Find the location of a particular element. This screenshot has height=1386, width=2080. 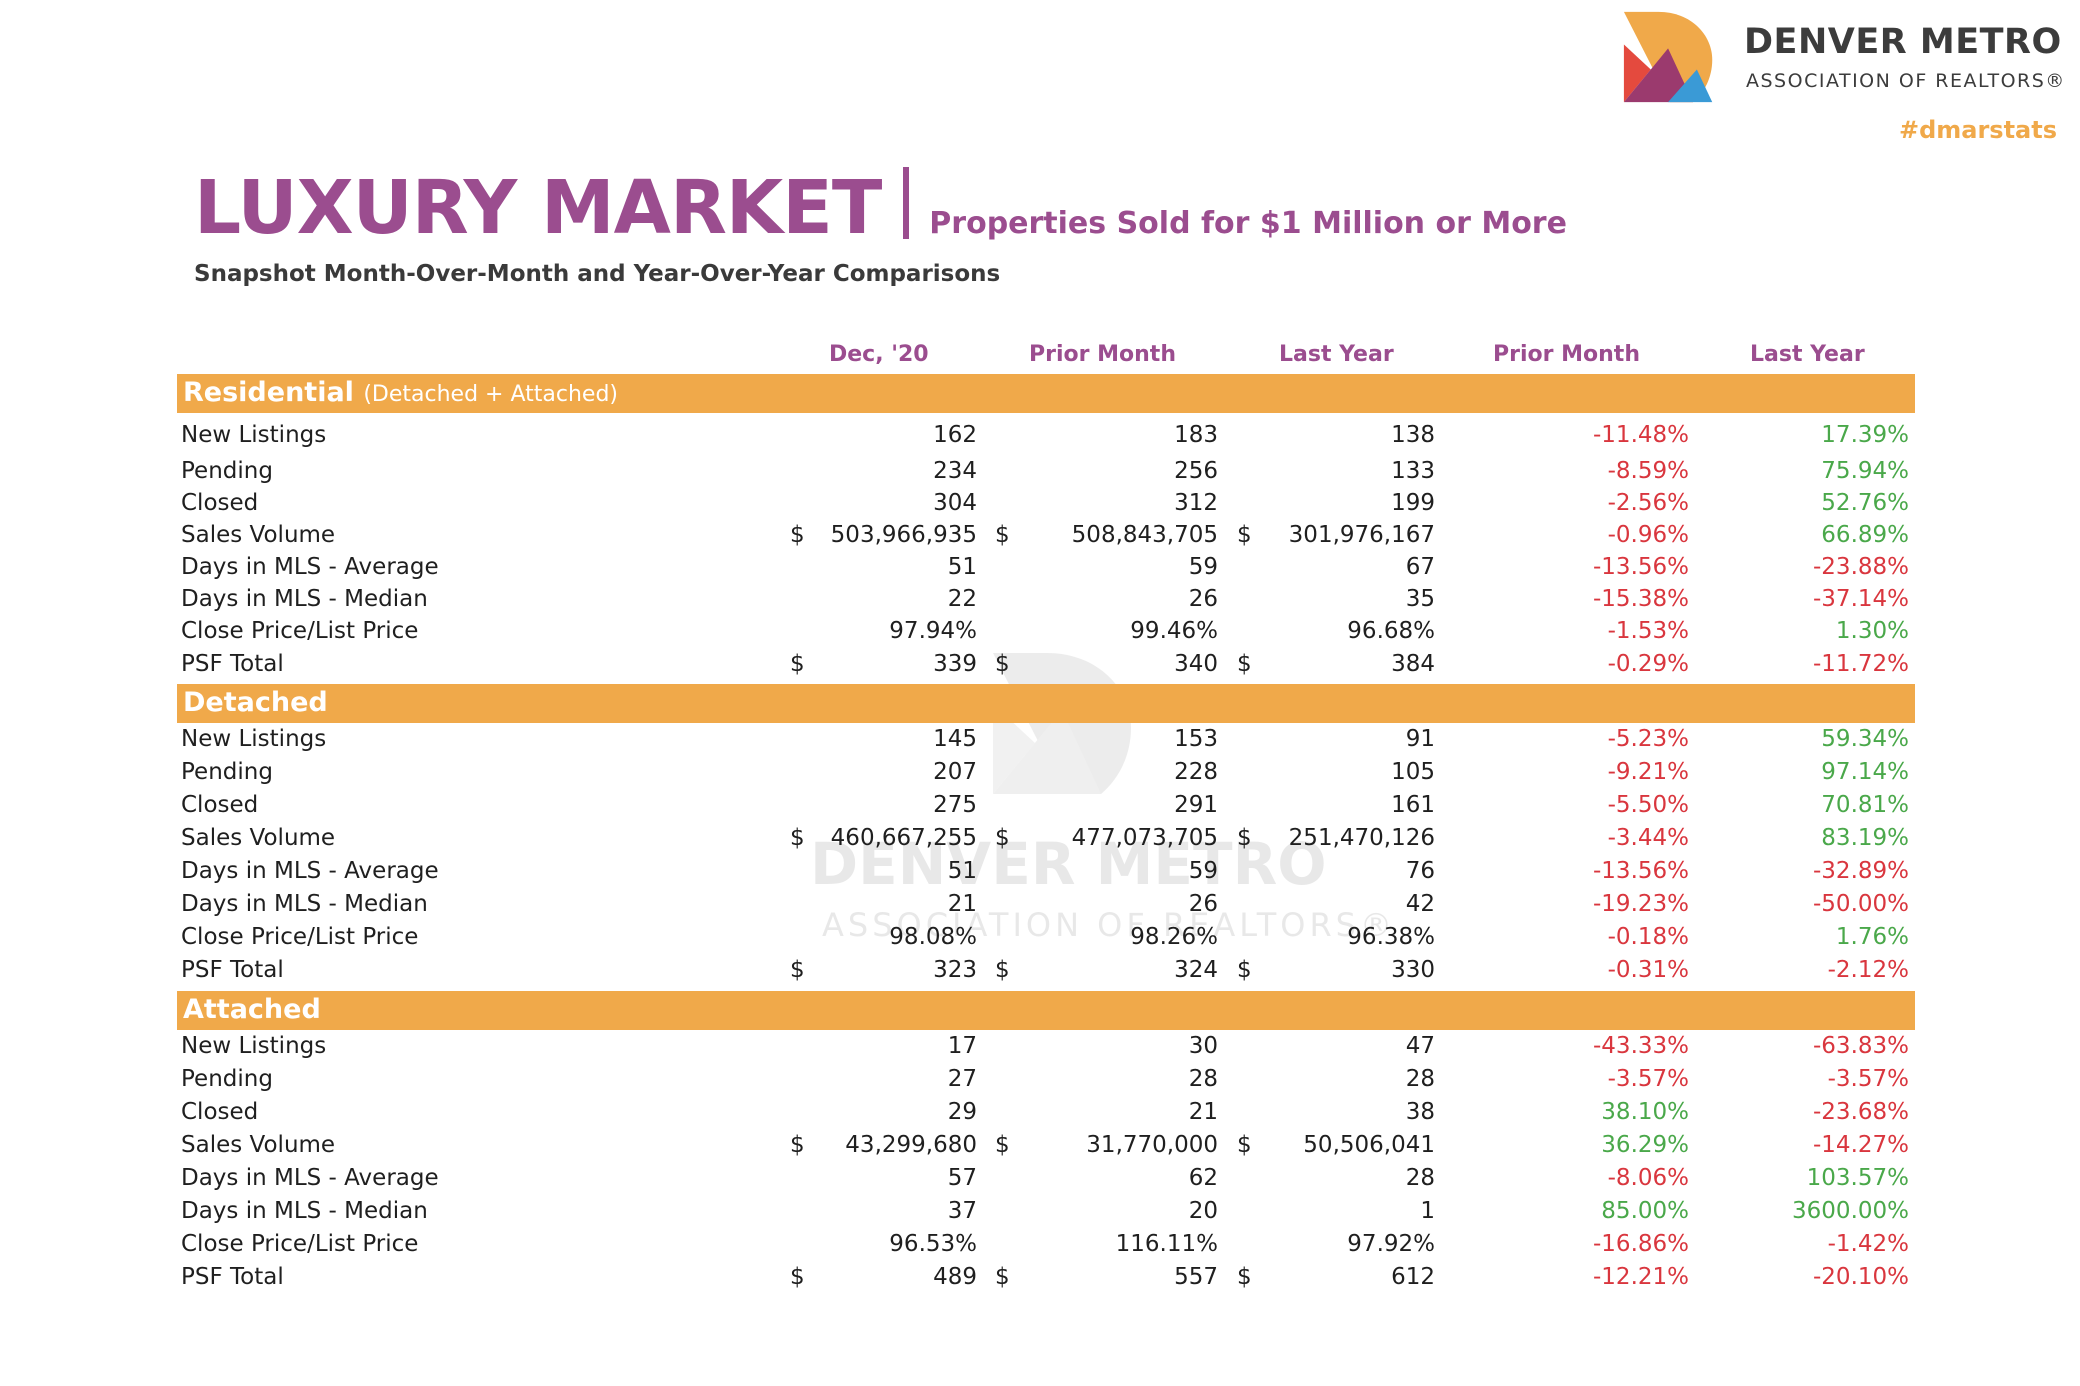

pct-last-year: 17.39% is located at coordinates (1865, 435).